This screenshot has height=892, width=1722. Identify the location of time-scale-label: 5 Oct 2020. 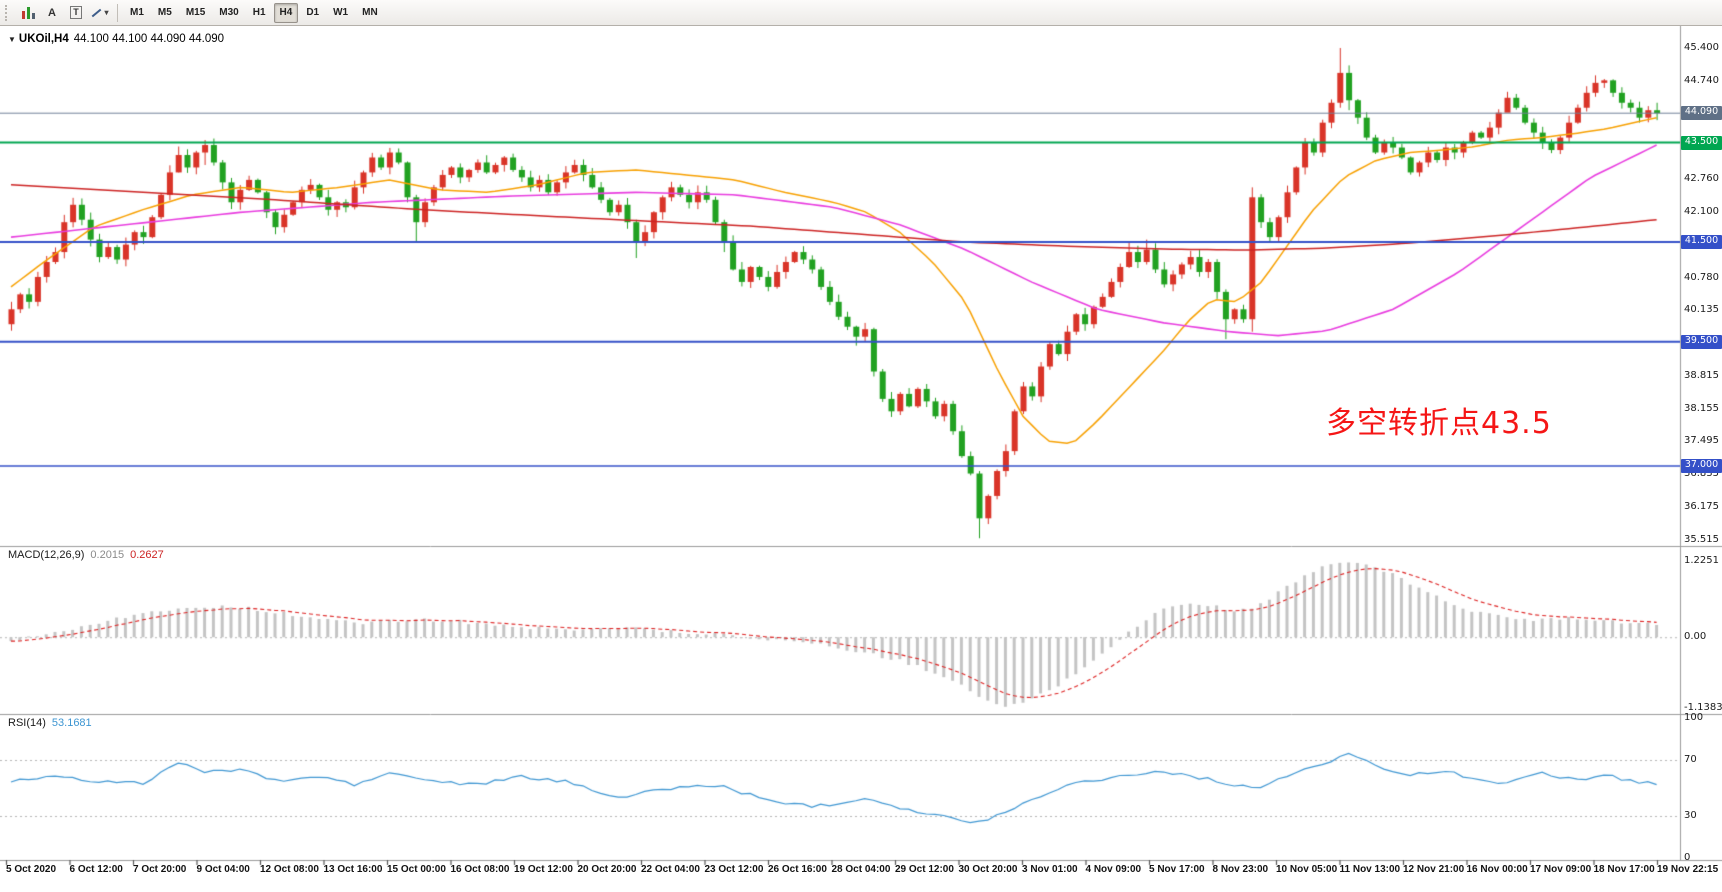
(31, 869).